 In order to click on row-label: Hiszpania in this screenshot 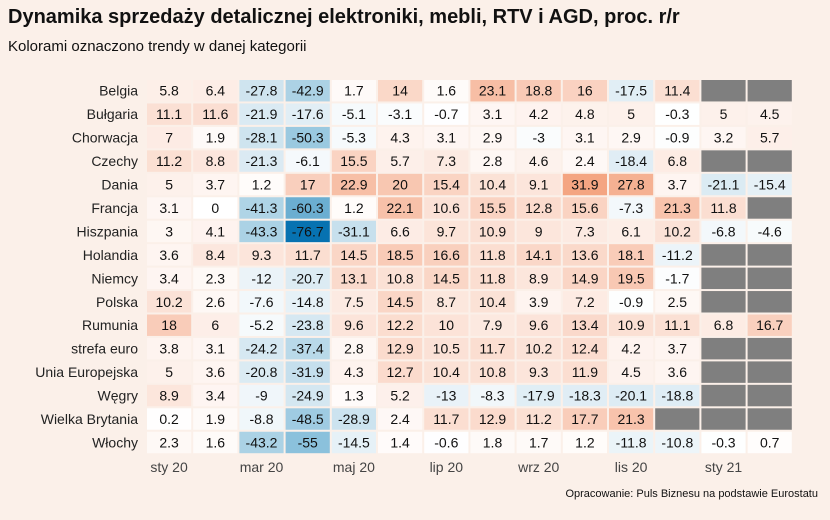, I will do `click(108, 231)`.